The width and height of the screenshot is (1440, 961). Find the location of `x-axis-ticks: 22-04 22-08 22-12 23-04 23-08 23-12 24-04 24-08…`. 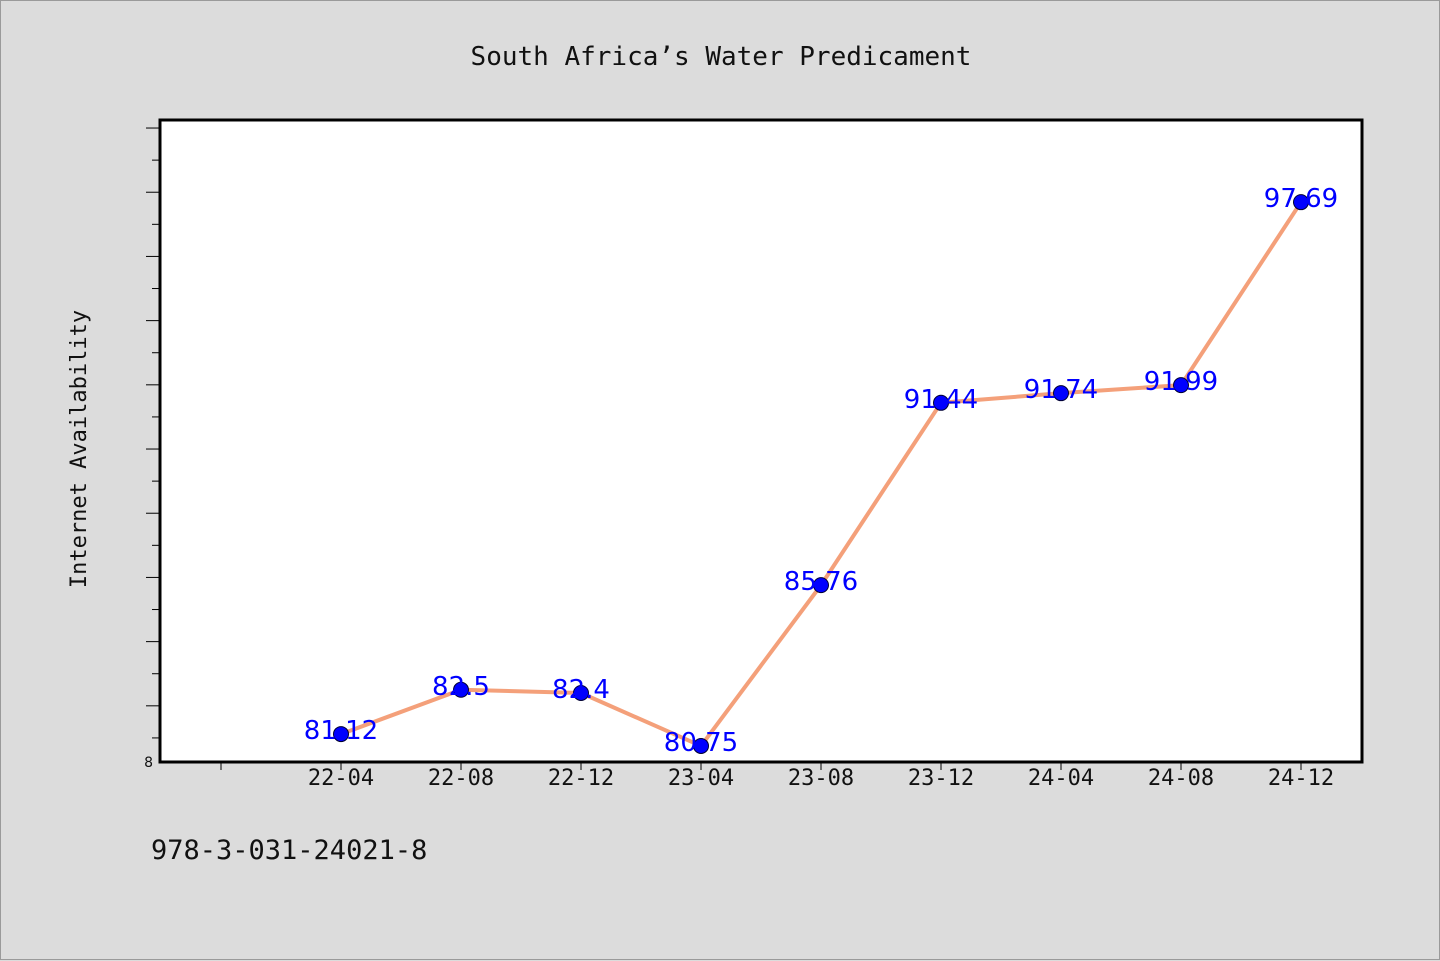

x-axis-ticks: 22-04 22-08 22-12 23-04 23-08 23-12 24-04 24-08… is located at coordinates (777, 776).